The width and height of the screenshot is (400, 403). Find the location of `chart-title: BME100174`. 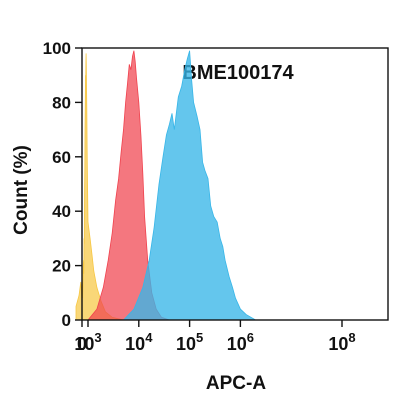

chart-title: BME100174 is located at coordinates (238, 73).